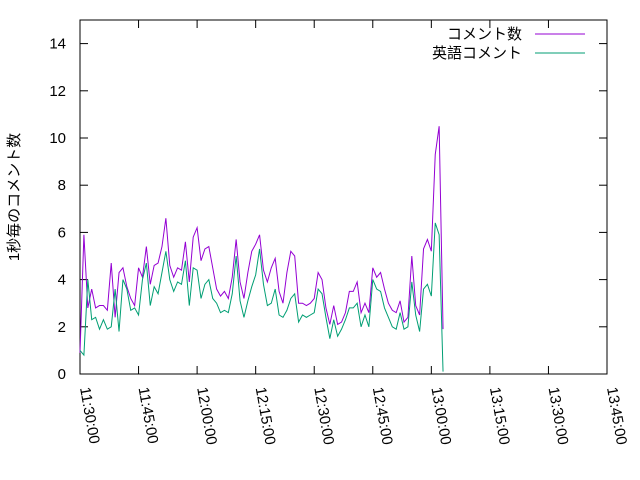  I want to click on x-tick-label: 12:00:00, so click(206, 416).